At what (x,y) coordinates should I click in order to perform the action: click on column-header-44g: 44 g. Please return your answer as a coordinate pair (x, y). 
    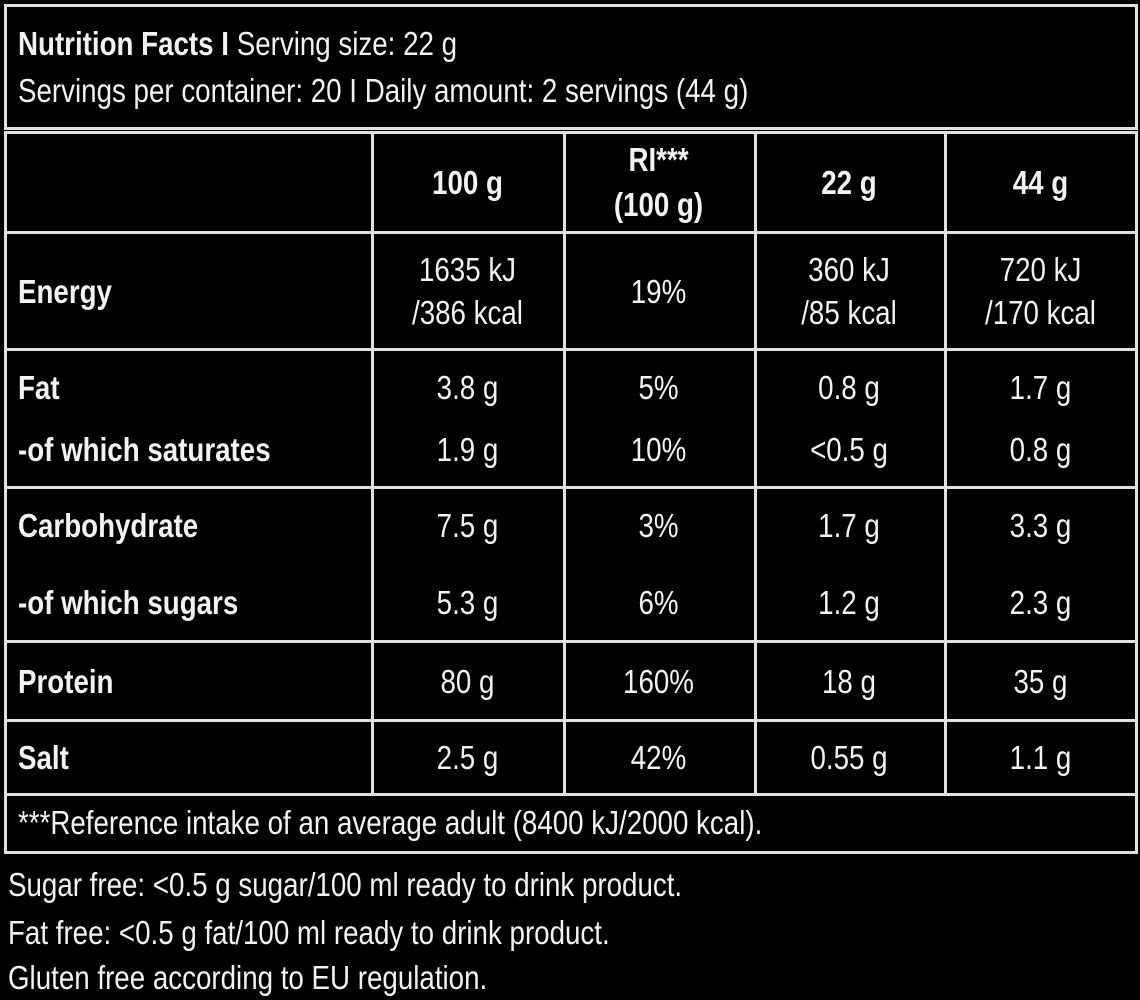
    Looking at the image, I should click on (1040, 182).